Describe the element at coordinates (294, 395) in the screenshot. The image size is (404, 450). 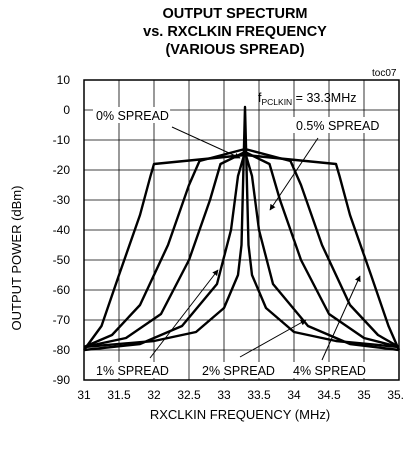
I see `x-tick-label: 34` at that location.